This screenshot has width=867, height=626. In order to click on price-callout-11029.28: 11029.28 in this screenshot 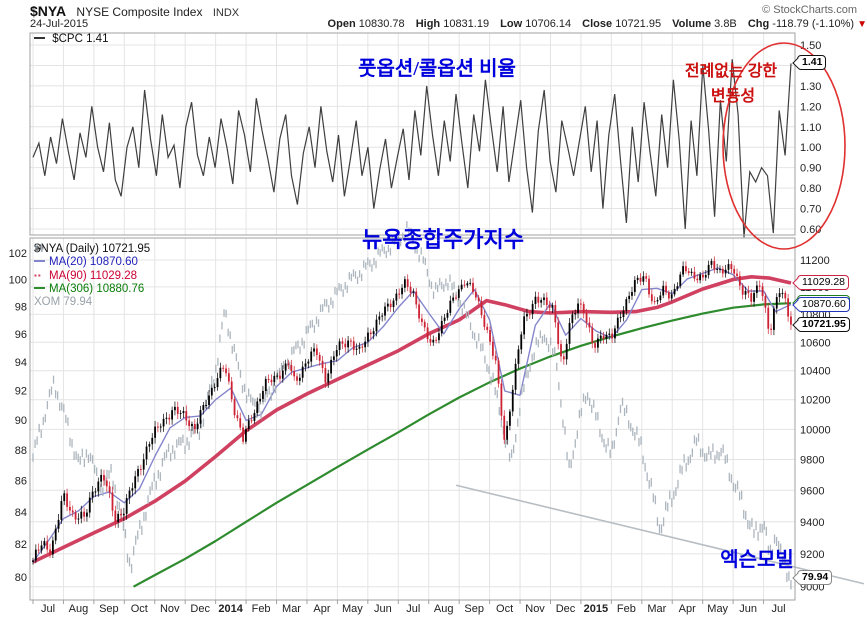, I will do `click(820, 282)`.